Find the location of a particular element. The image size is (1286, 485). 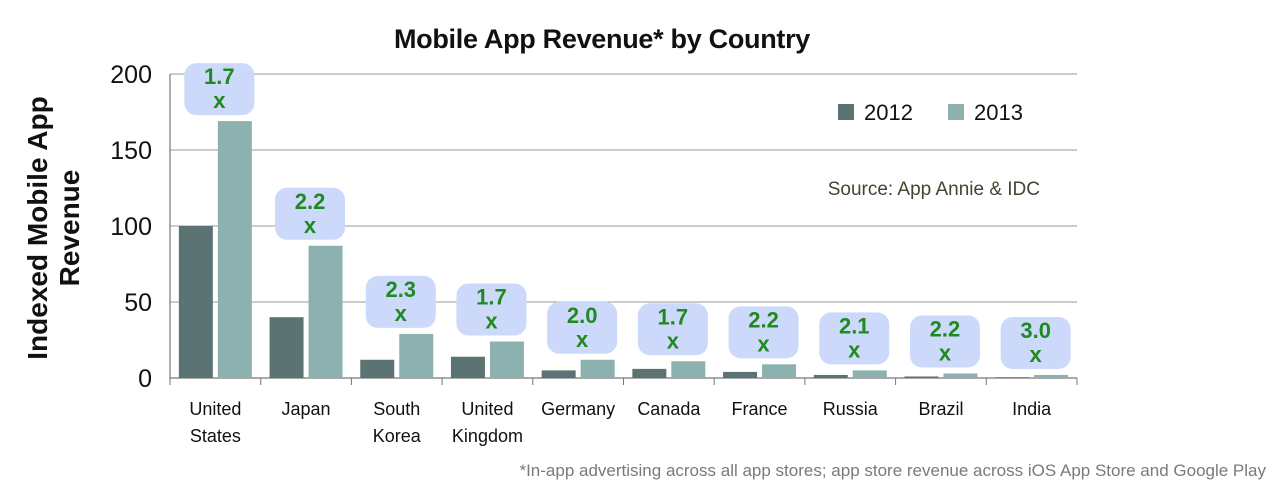

growth-value: 2.0 is located at coordinates (582, 315).